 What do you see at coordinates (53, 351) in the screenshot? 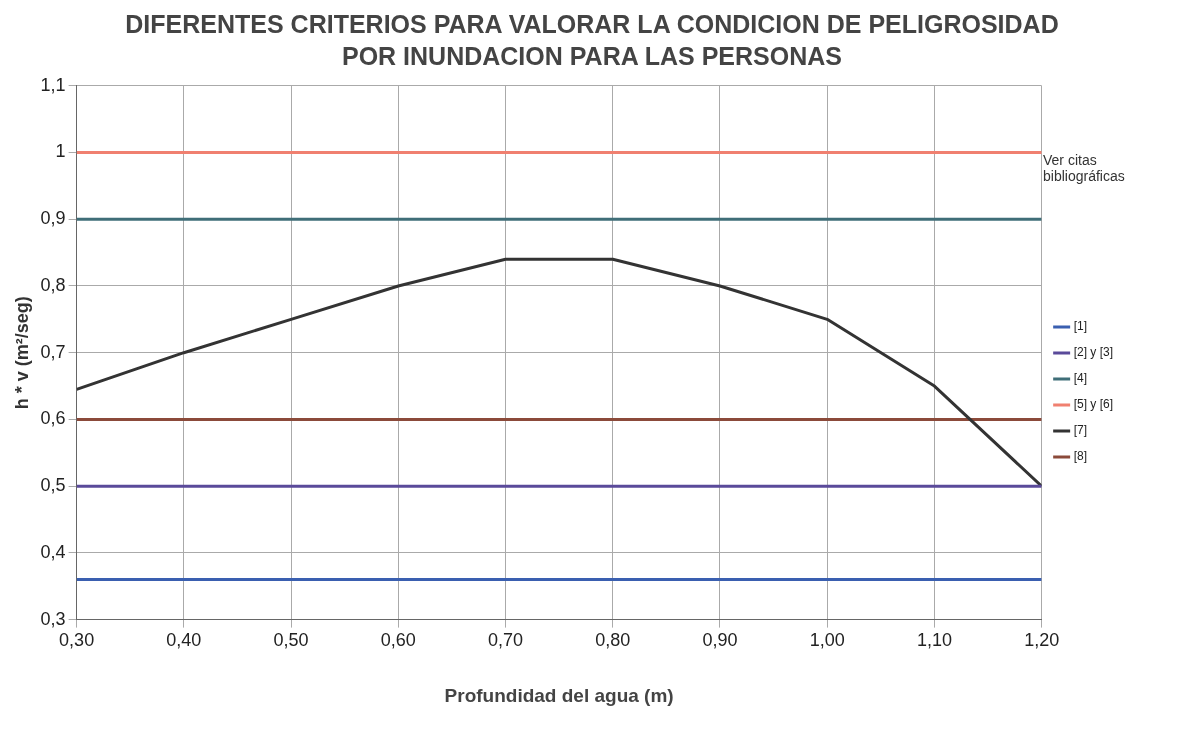
I see `y-tick-label: 0,7` at bounding box center [53, 351].